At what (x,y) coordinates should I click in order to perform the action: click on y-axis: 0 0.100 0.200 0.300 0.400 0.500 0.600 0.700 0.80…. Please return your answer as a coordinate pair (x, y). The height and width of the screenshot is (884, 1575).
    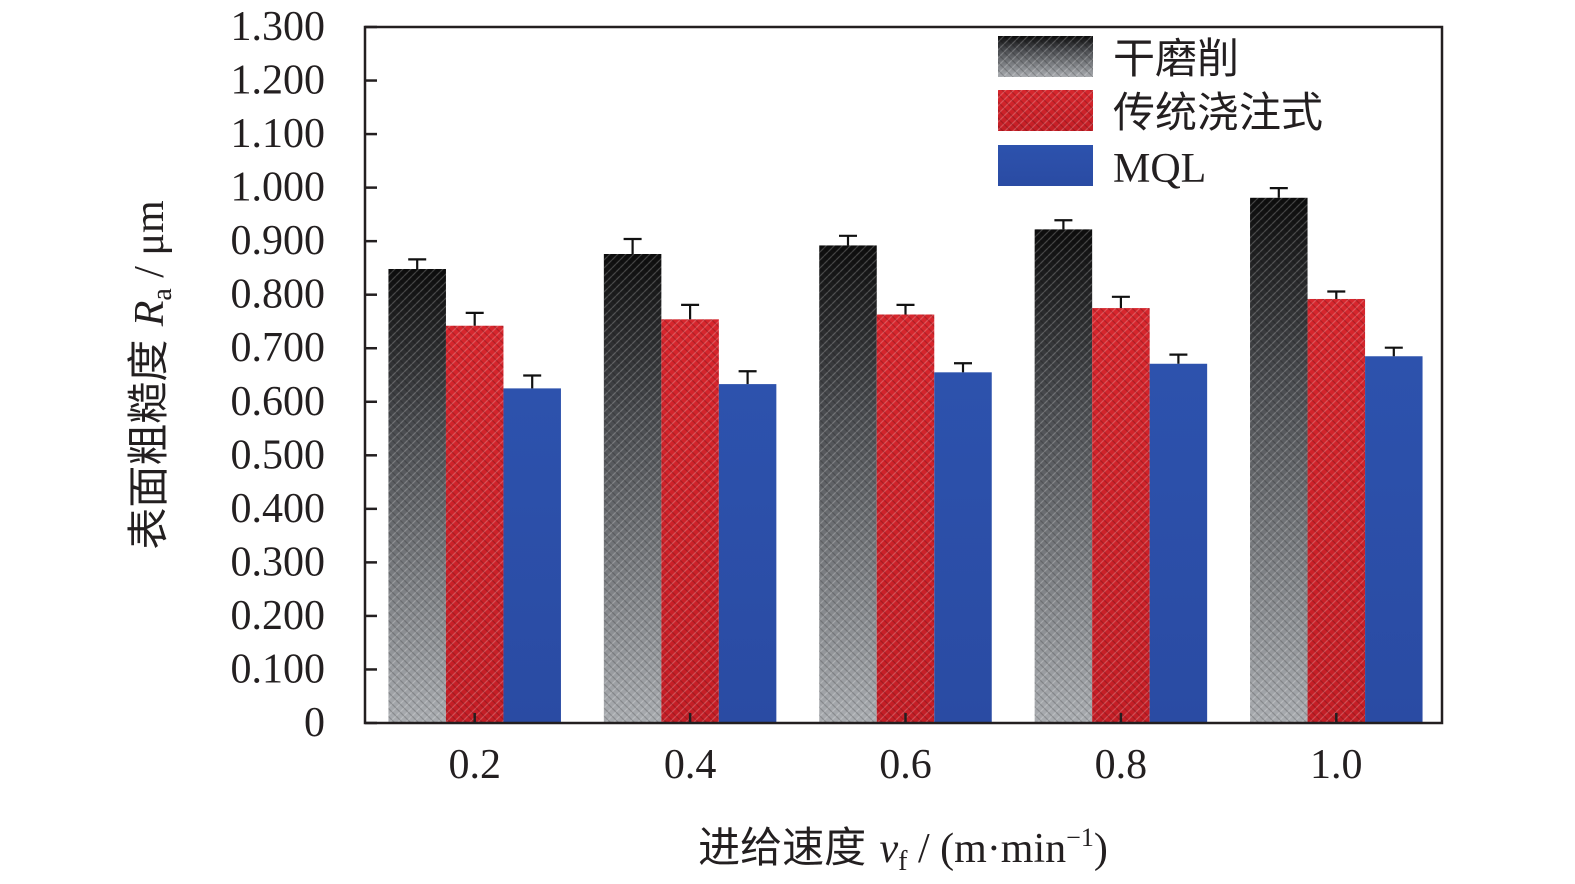
    Looking at the image, I should click on (304, 375).